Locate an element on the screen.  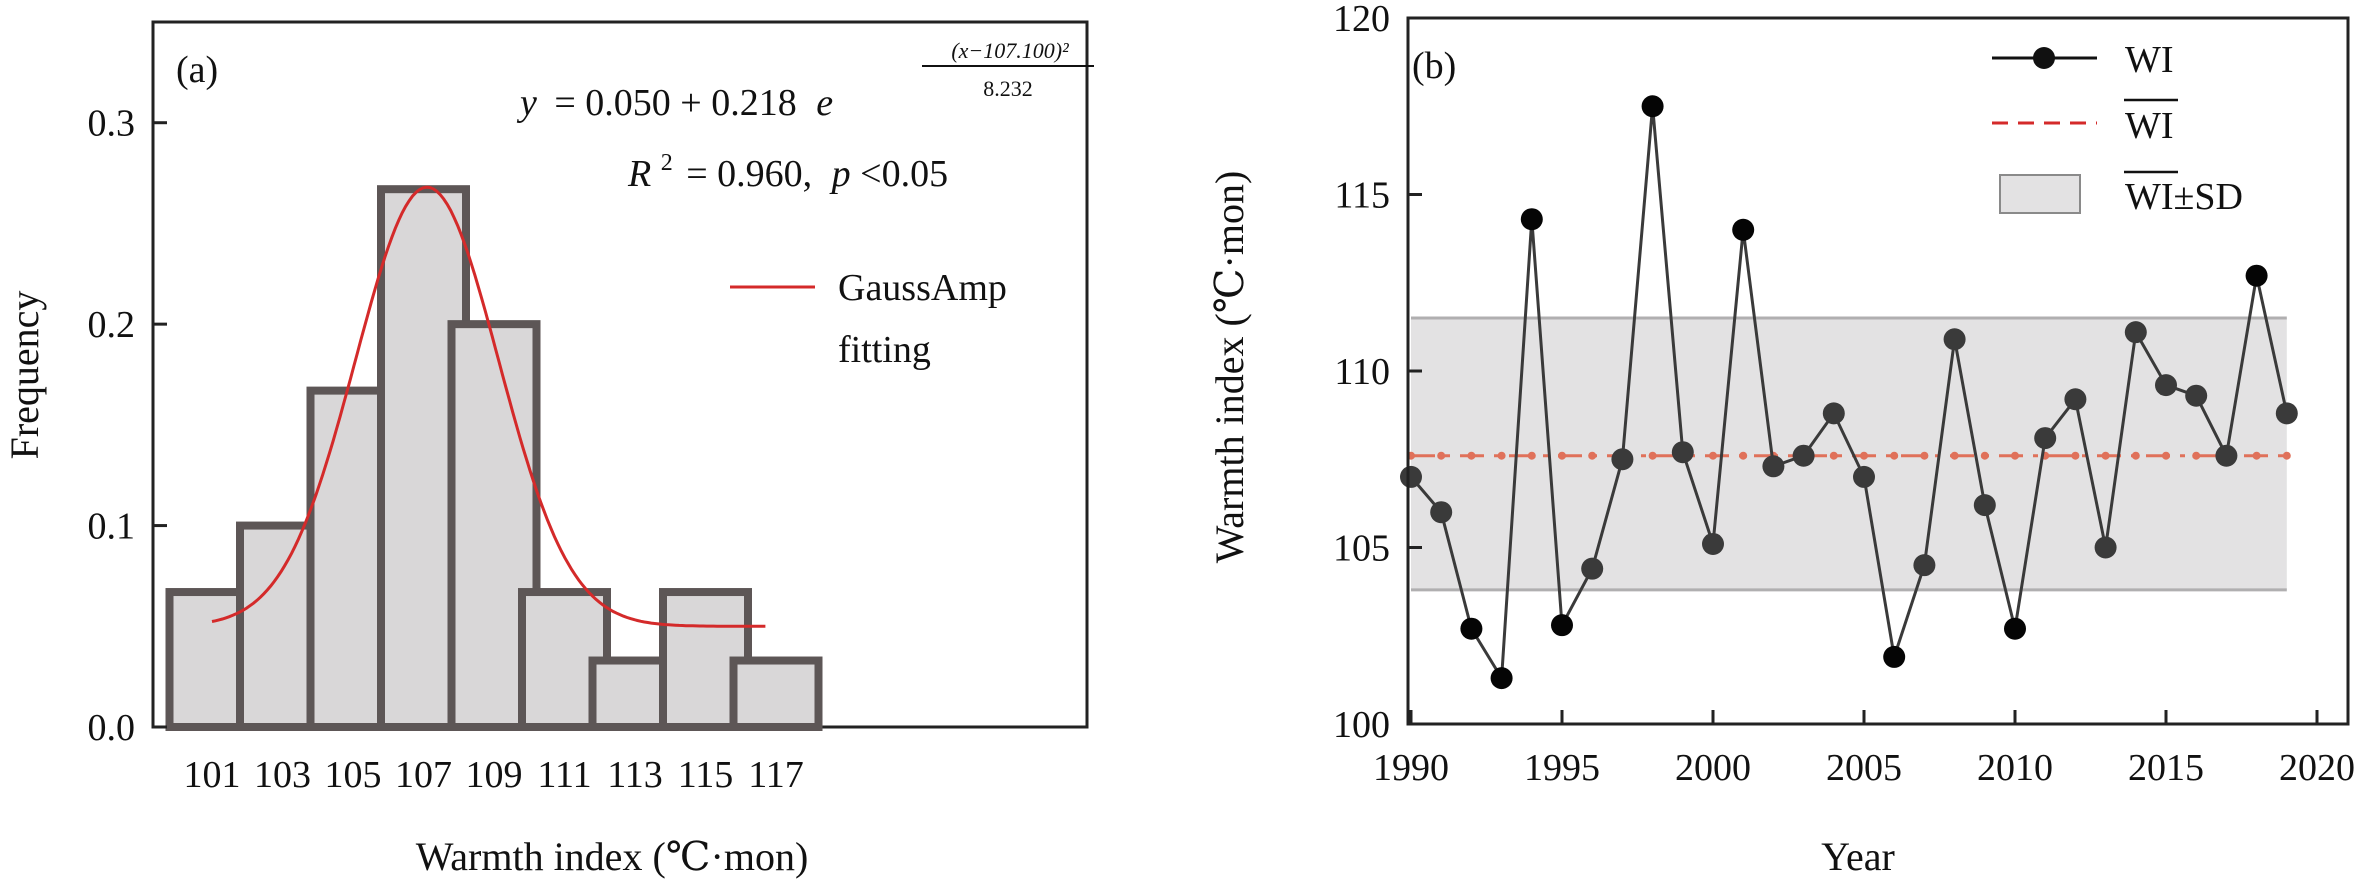
wi-point-1997 is located at coordinates (1622, 459).